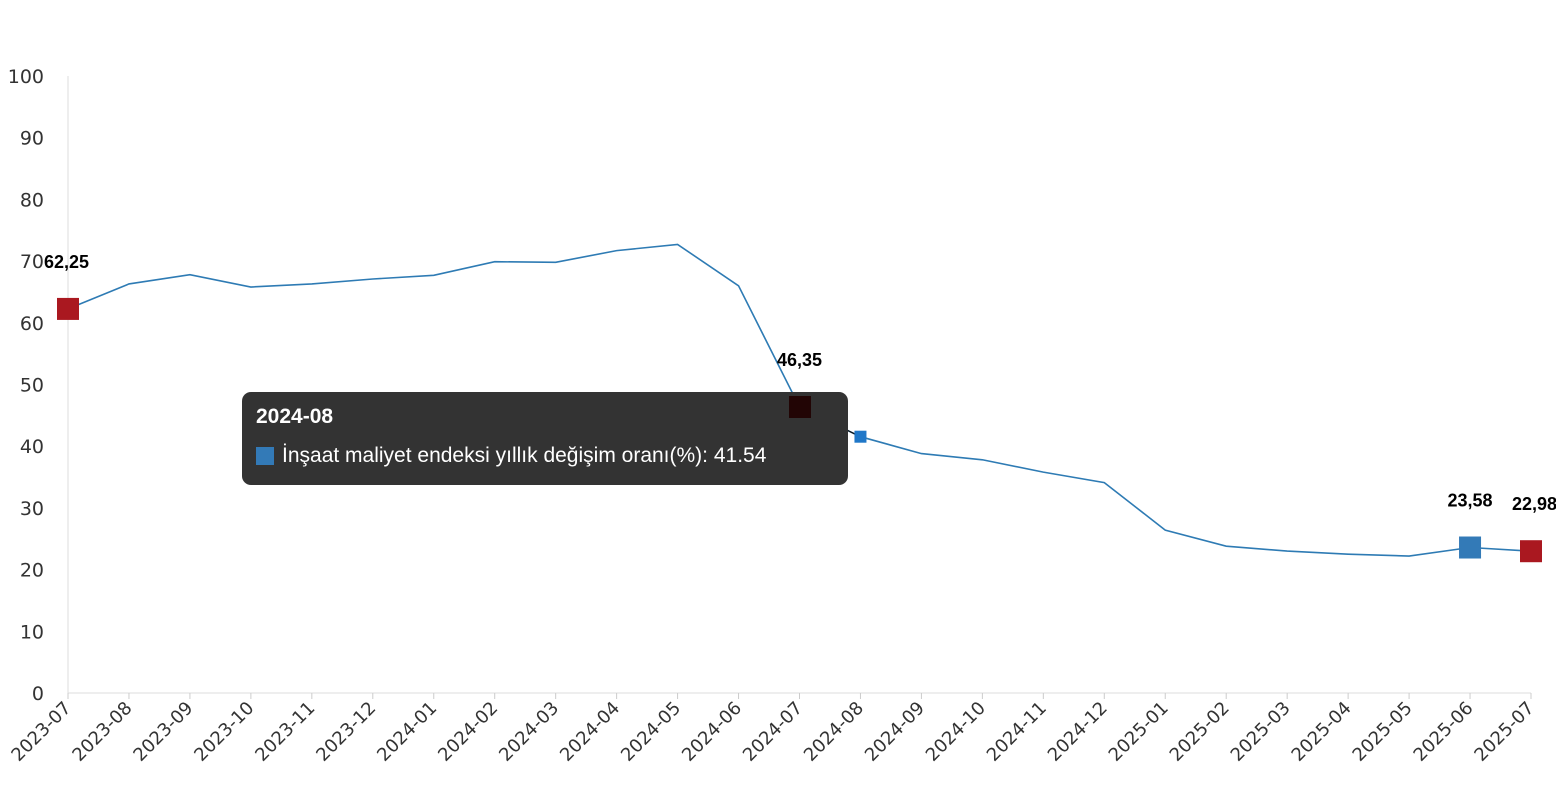 This screenshot has height=800, width=1556. What do you see at coordinates (38, 694) in the screenshot?
I see `y-tick-label: 0` at bounding box center [38, 694].